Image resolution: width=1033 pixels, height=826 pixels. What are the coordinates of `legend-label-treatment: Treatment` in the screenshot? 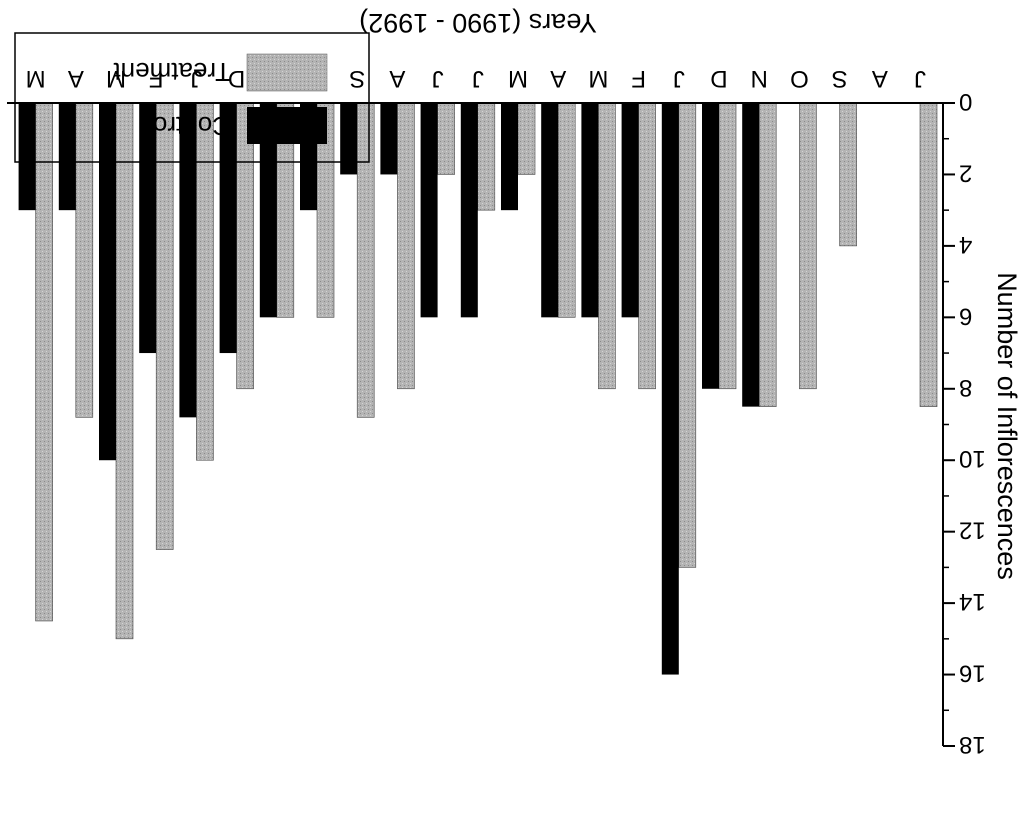 It's located at (172, 72).